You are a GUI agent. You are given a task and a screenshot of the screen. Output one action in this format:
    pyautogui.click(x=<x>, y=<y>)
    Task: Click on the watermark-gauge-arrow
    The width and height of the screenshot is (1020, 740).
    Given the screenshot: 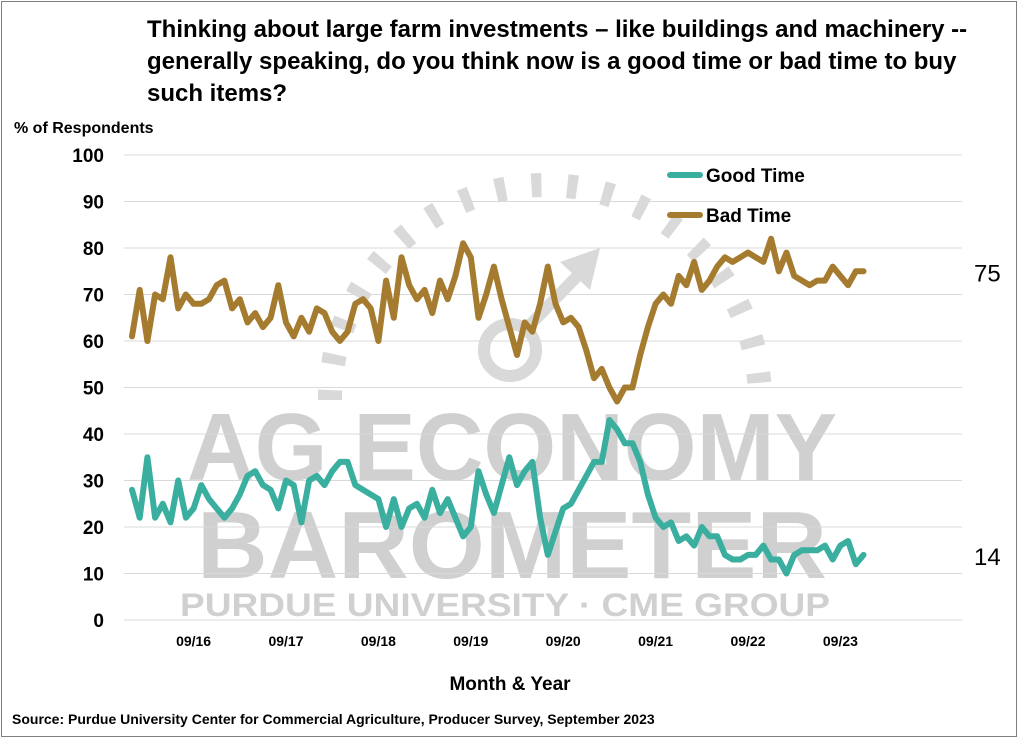 What is the action you would take?
    pyautogui.click(x=580, y=269)
    